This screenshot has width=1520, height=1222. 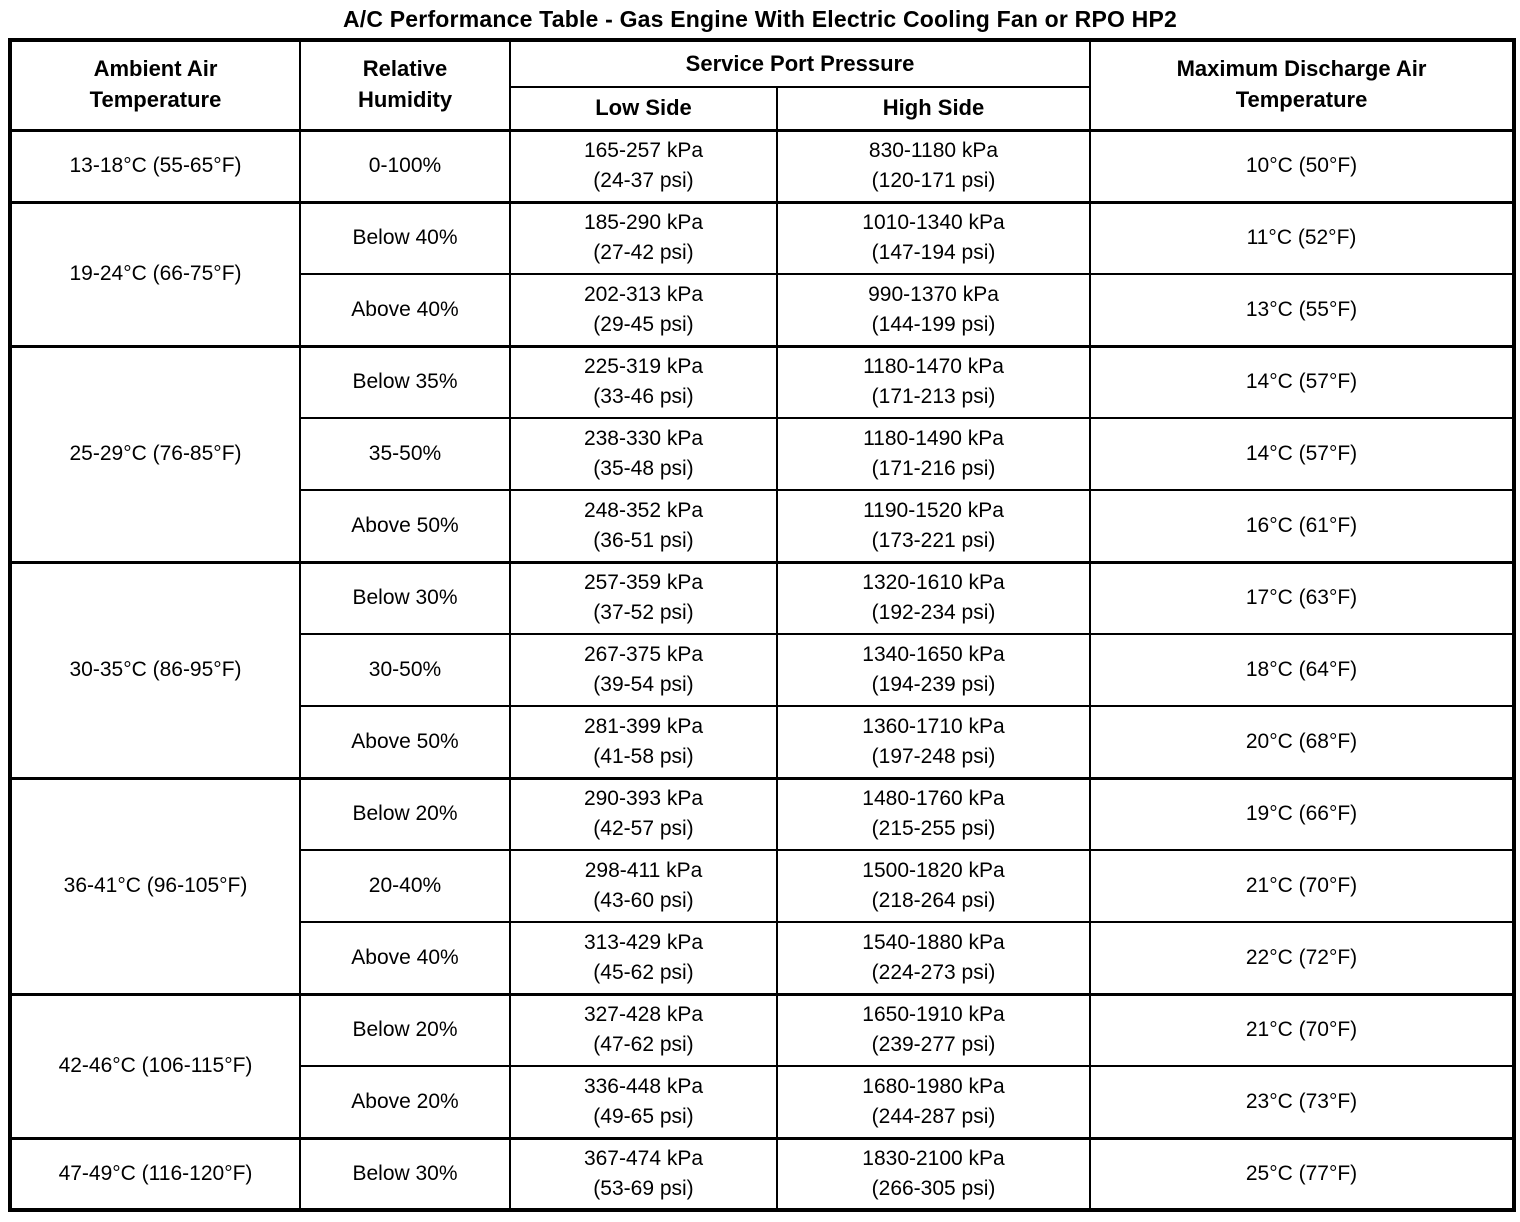 What do you see at coordinates (933, 367) in the screenshot?
I see `high-side-kpa-value: 1180-1470 kPa` at bounding box center [933, 367].